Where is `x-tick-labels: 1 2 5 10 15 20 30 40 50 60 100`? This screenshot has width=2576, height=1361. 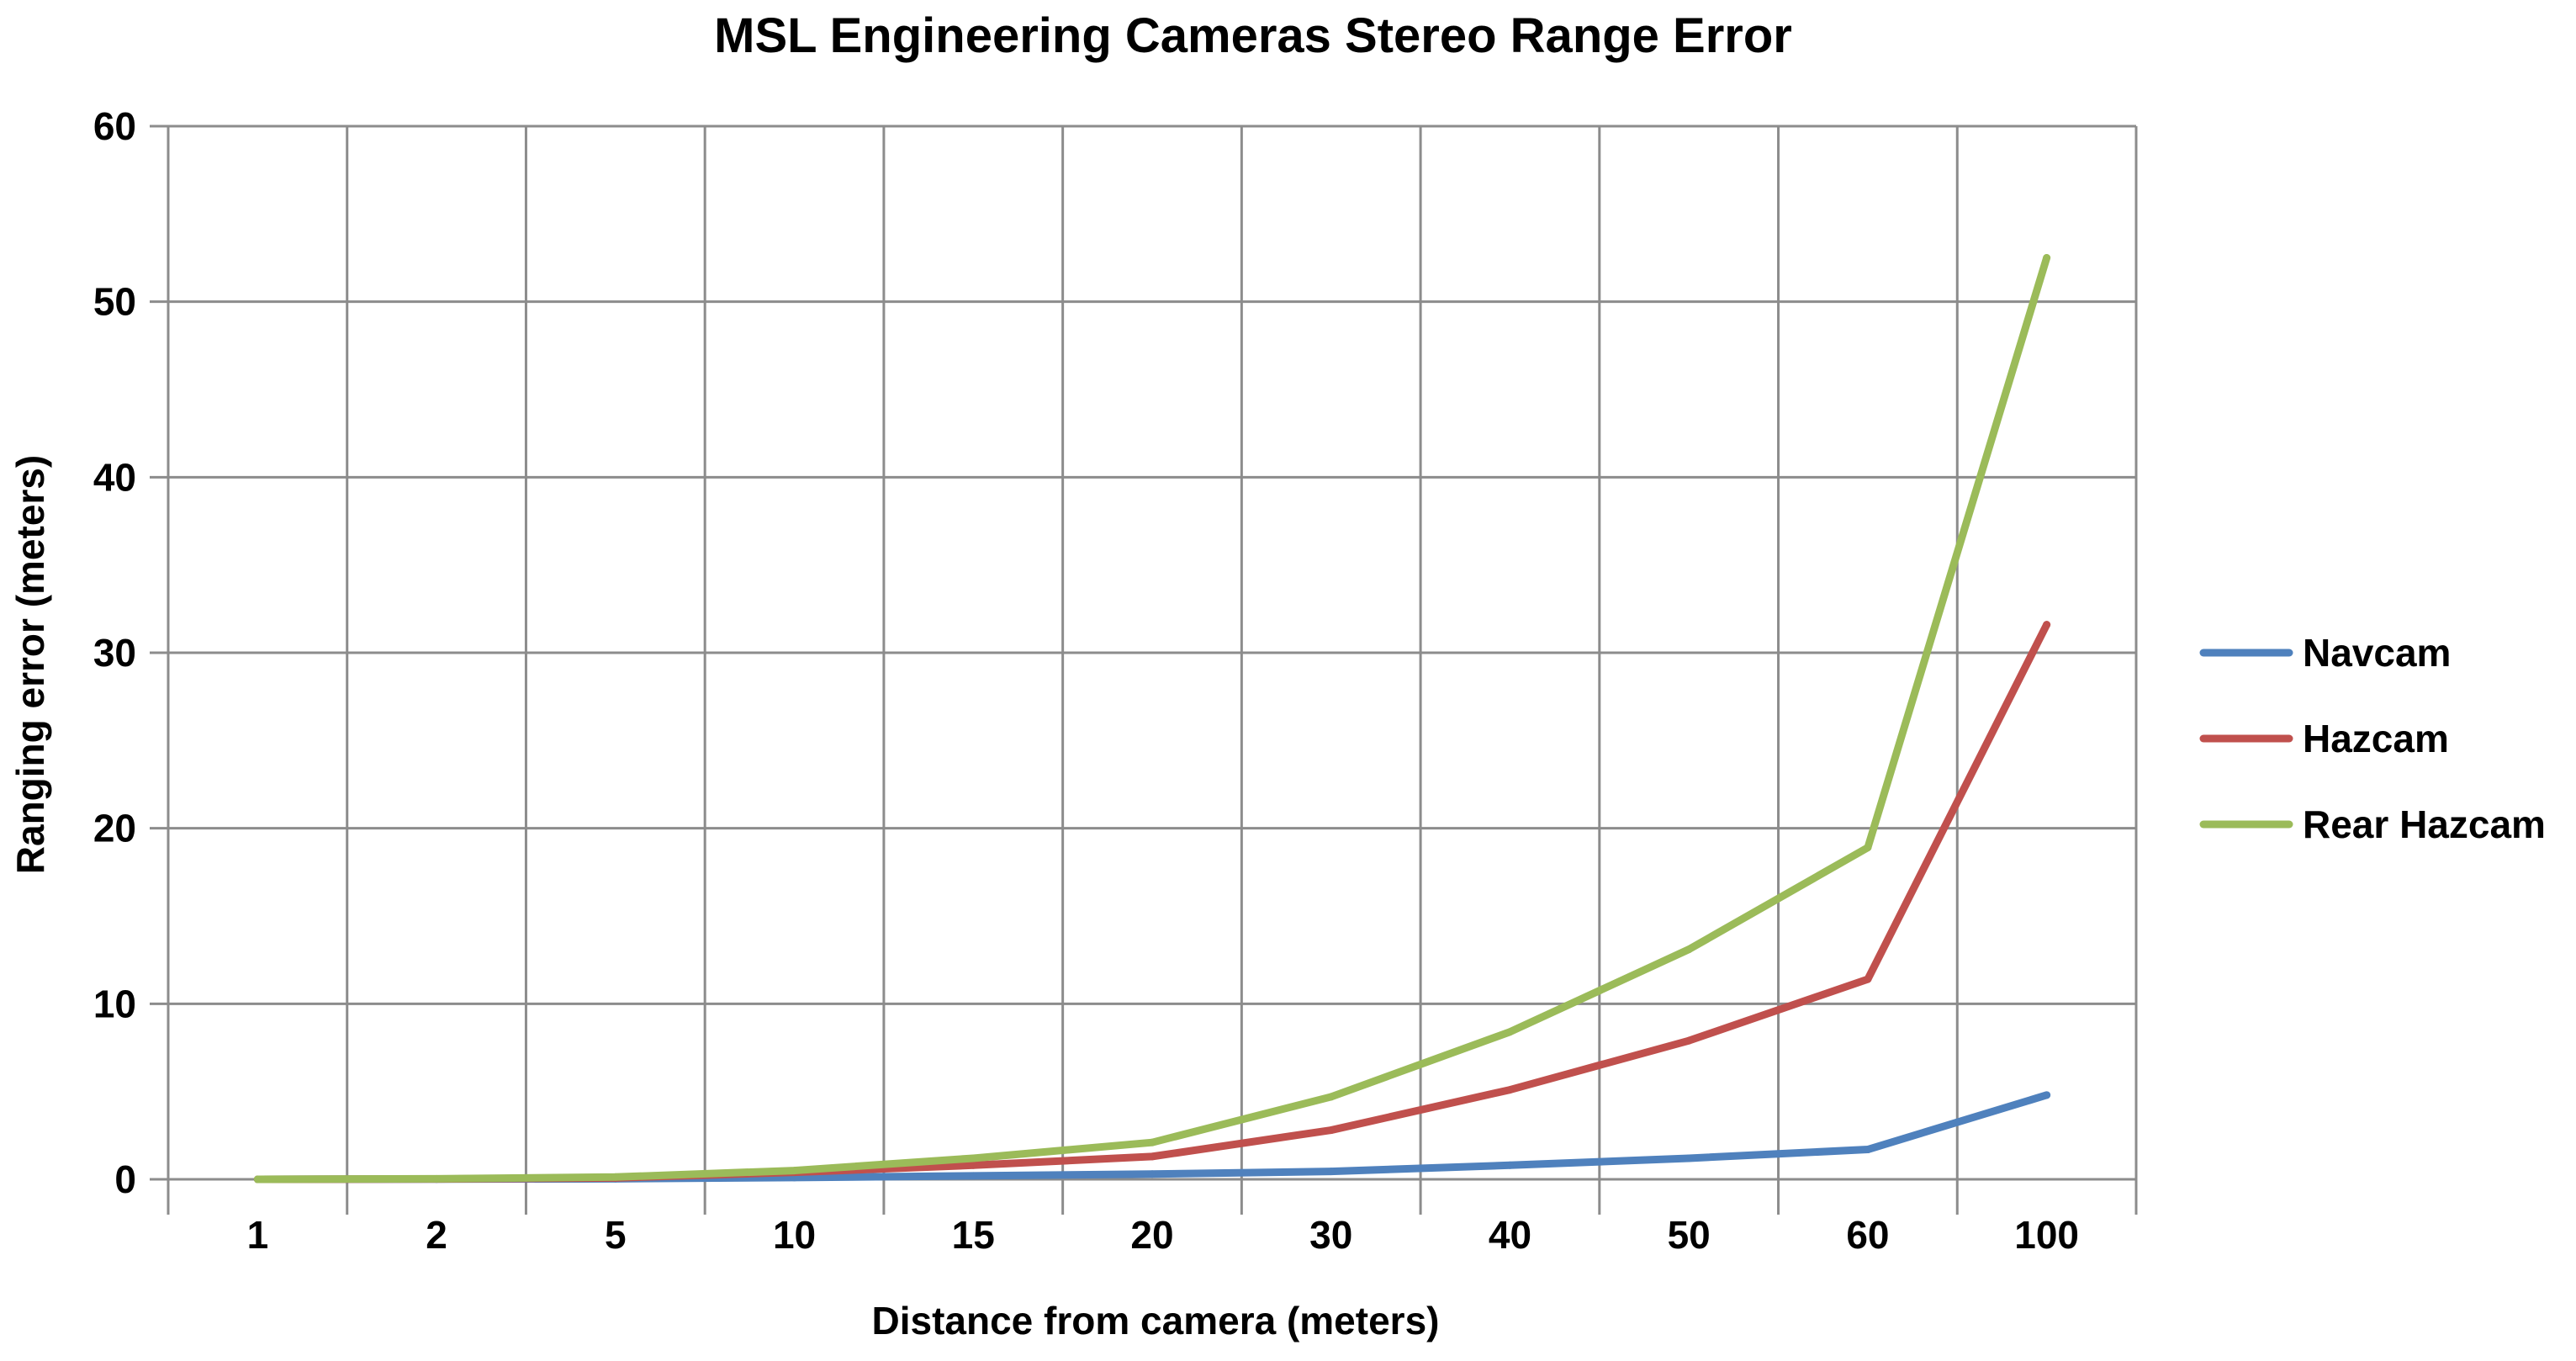 x-tick-labels: 1 2 5 10 15 20 30 40 50 60 100 is located at coordinates (1163, 1235).